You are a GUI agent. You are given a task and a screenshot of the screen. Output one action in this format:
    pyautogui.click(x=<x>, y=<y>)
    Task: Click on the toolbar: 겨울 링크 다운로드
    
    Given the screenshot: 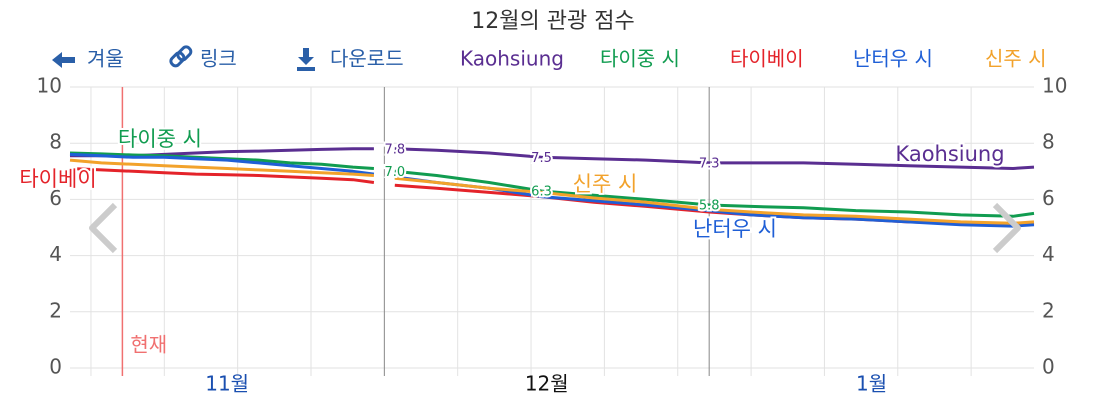 What is the action you would take?
    pyautogui.click(x=228, y=58)
    